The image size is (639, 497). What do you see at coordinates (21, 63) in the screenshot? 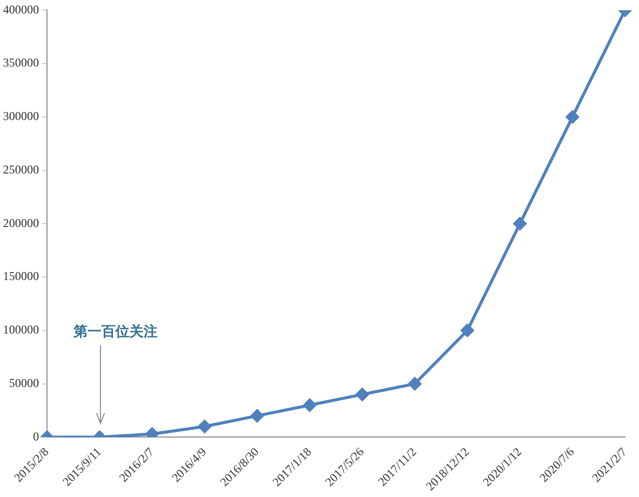
I see `y-tick-label: 350000` at bounding box center [21, 63].